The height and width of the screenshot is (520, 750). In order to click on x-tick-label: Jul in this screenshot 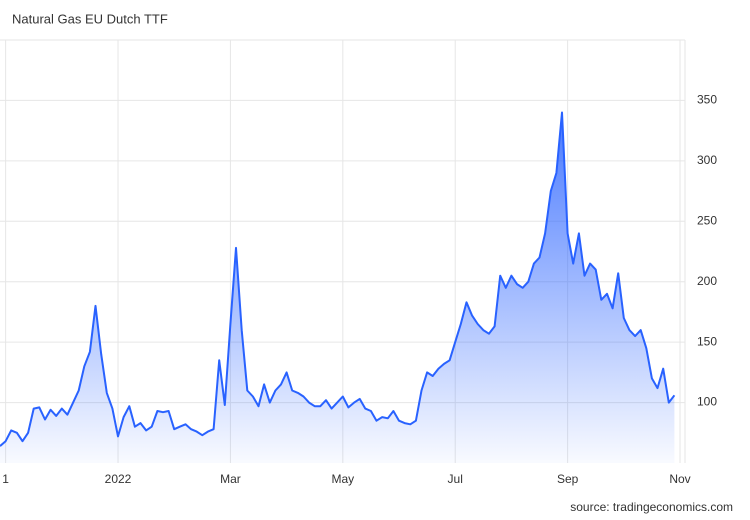, I will do `click(455, 479)`.